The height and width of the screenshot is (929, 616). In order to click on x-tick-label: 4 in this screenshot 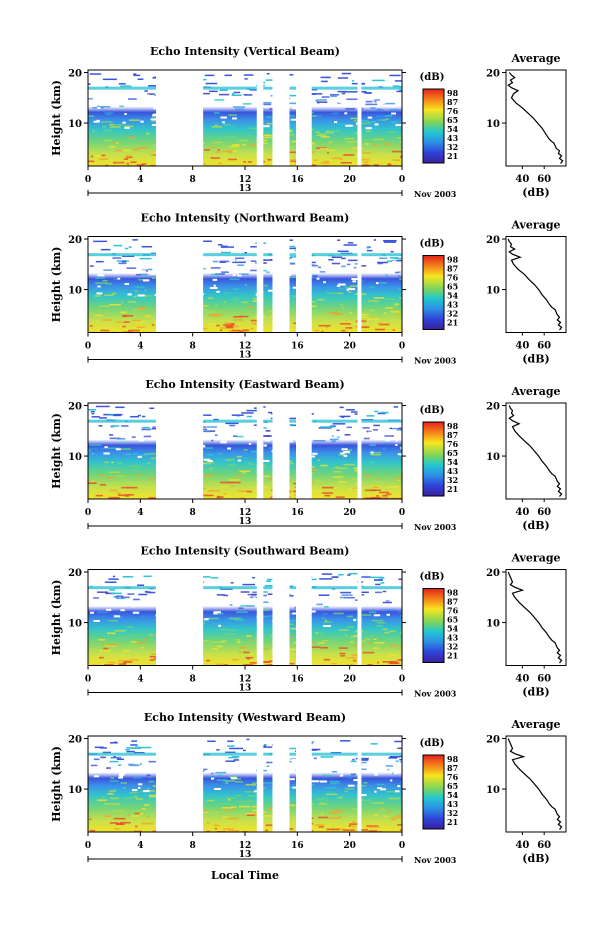, I will do `click(140, 680)`.